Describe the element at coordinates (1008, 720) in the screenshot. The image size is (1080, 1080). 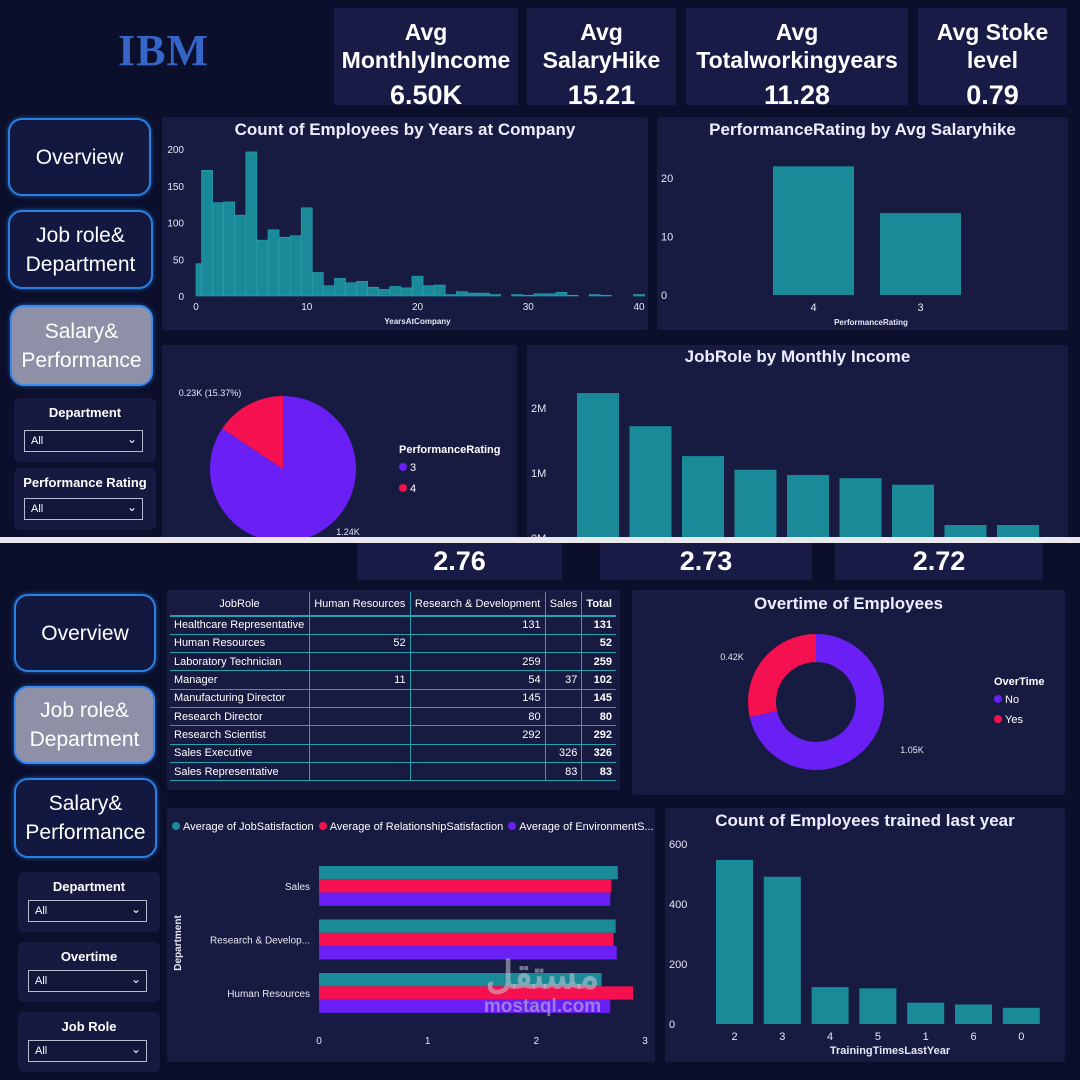
I see `donut-legend-item-yes: Yes` at that location.